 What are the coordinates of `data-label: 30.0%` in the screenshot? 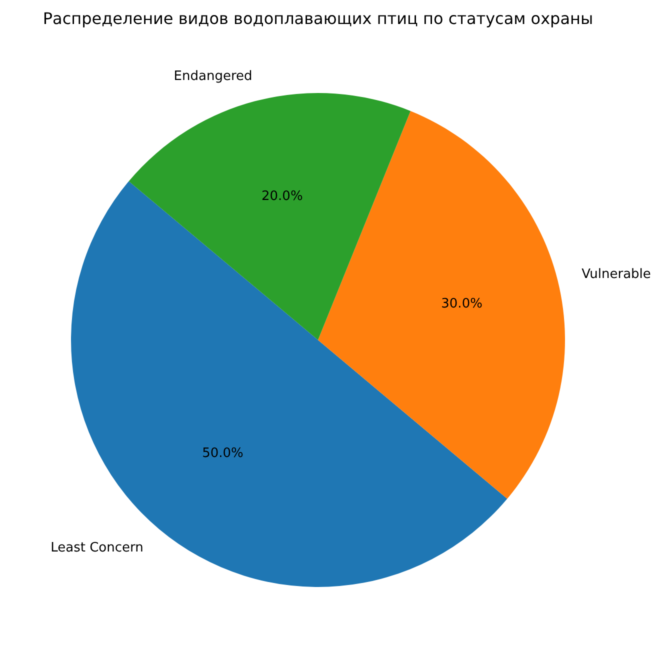 It's located at (461, 304).